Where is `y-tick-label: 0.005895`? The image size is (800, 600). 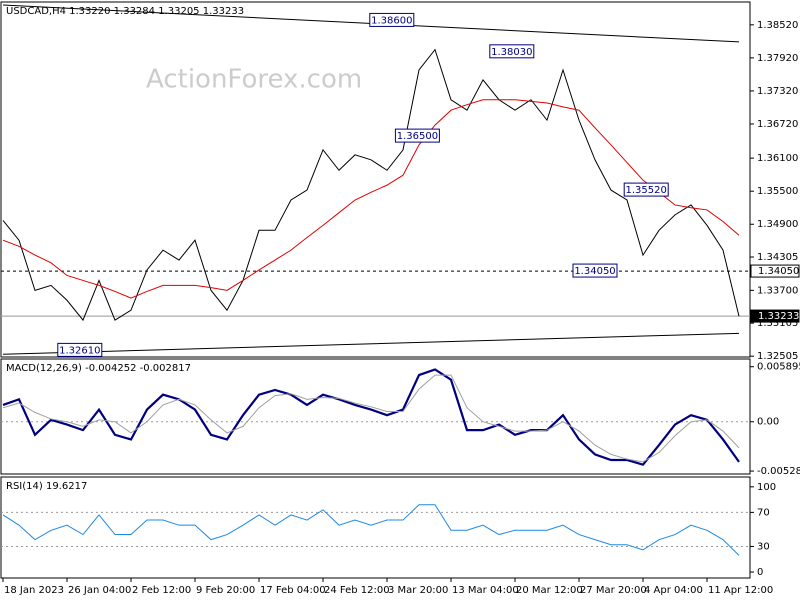 y-tick-label: 0.005895 is located at coordinates (778, 367).